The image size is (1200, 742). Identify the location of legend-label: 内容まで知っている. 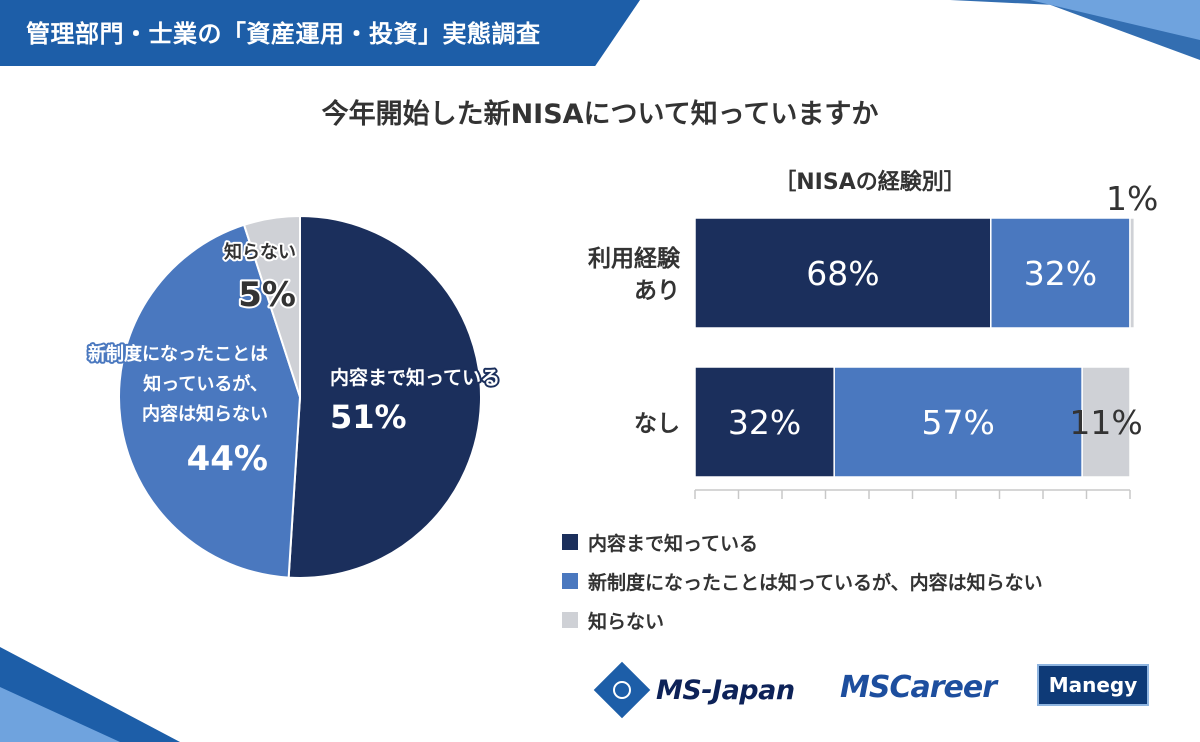
(673, 543).